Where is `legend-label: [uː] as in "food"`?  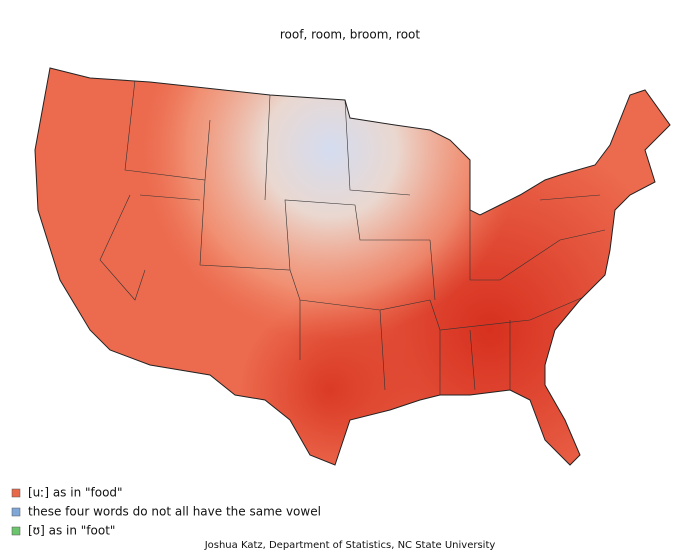 legend-label: [uː] as in "food" is located at coordinates (75, 493).